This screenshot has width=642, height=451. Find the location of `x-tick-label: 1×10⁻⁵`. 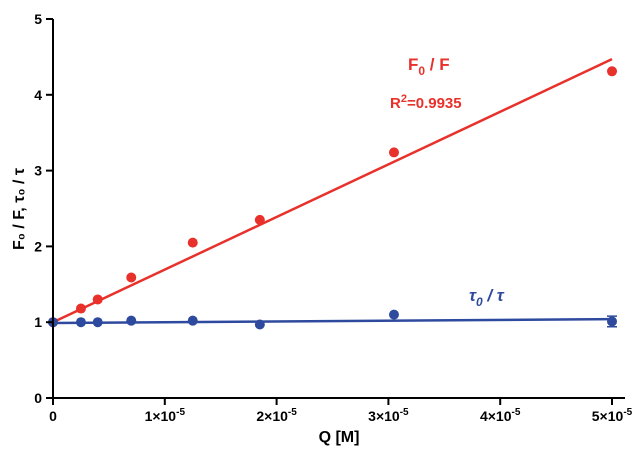

x-tick-label: 1×10⁻⁵ is located at coordinates (165, 415).